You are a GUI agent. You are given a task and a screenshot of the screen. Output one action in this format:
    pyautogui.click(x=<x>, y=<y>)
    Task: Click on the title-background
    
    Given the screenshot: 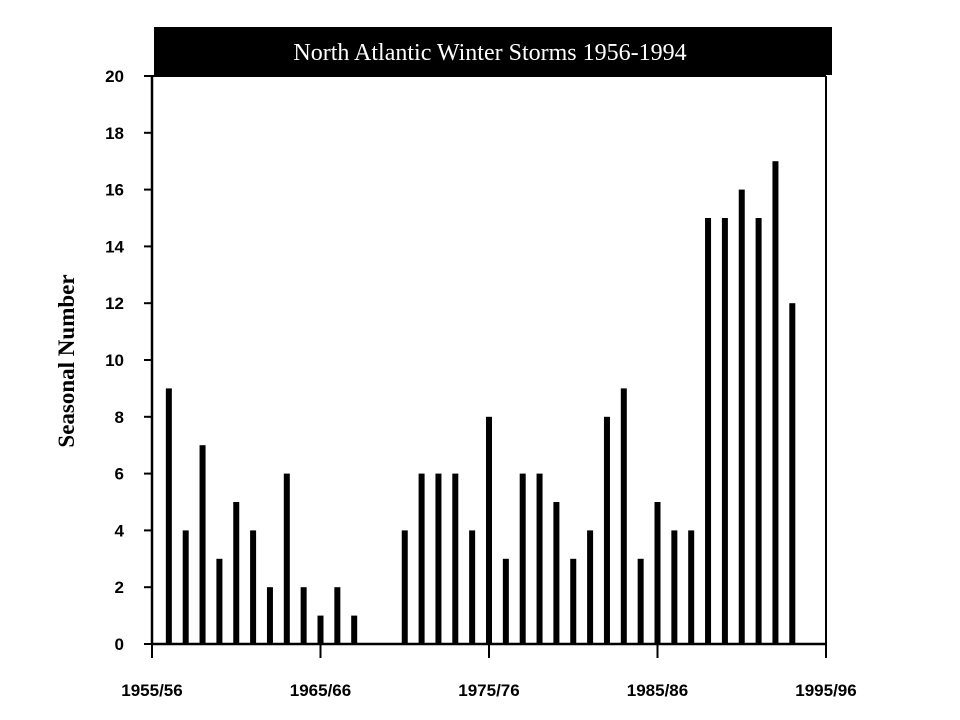 What is the action you would take?
    pyautogui.click(x=493, y=51)
    